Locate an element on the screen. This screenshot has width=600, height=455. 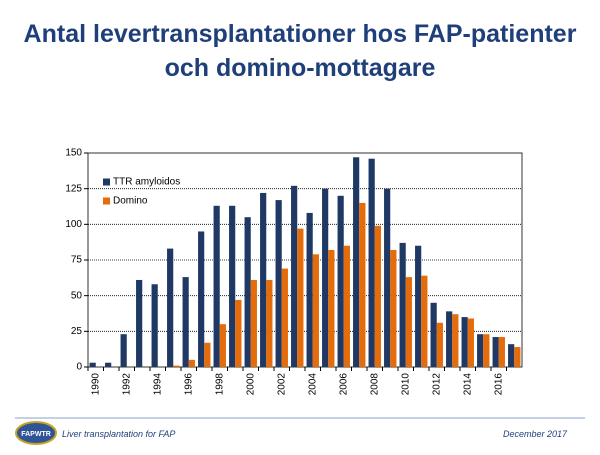
y-tick-label: 75 is located at coordinates (77, 260).